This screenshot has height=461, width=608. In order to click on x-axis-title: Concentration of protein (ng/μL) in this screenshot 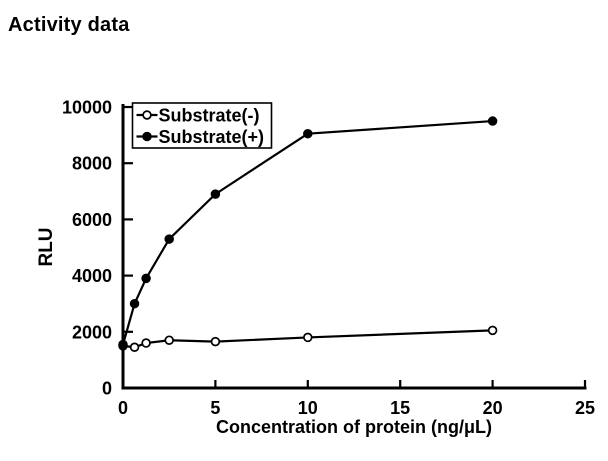, I will do `click(354, 427)`.